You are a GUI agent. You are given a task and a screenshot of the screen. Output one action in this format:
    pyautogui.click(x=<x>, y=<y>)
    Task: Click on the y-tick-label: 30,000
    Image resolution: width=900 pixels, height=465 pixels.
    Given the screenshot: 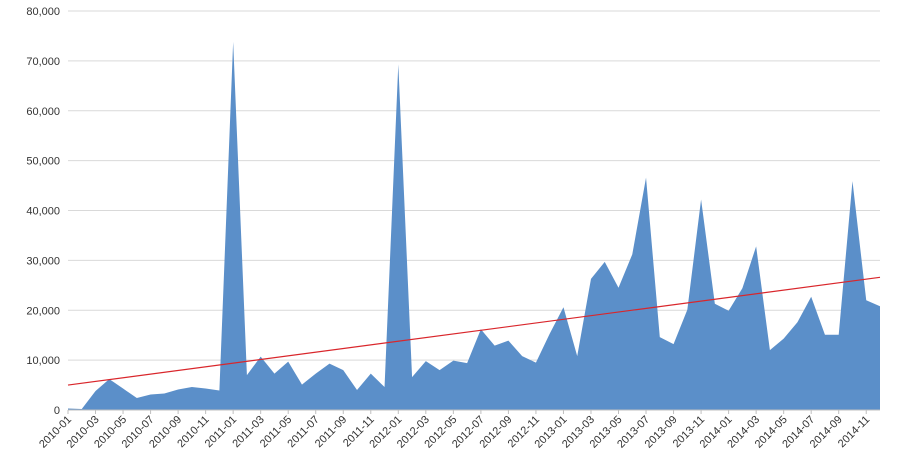 What is the action you would take?
    pyautogui.click(x=43, y=261)
    